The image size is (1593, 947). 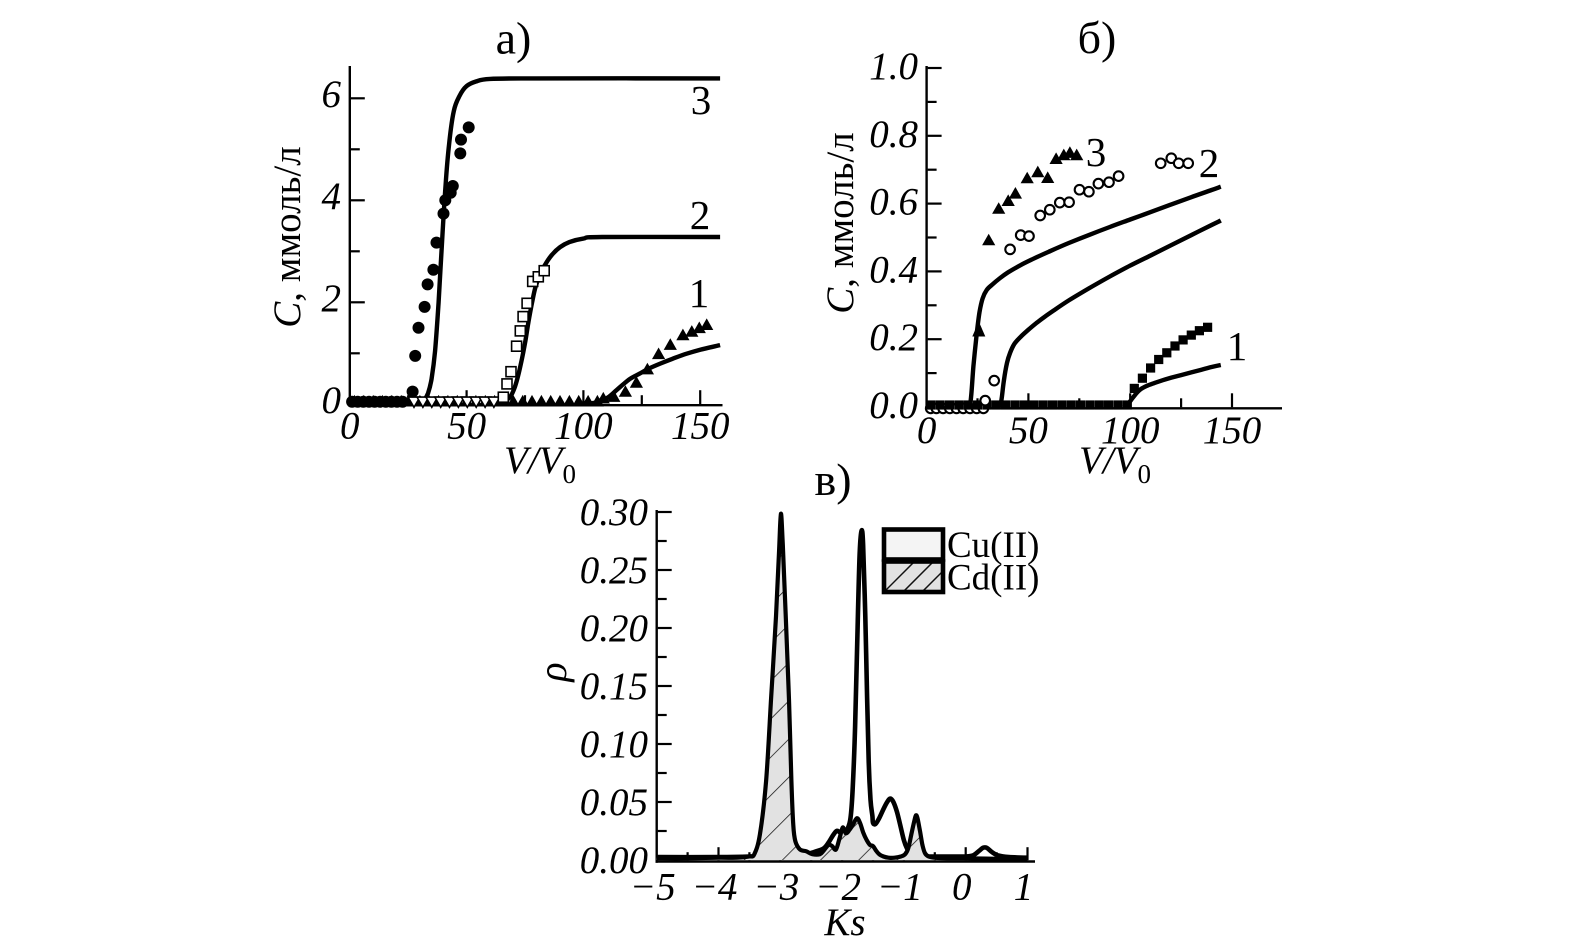 What do you see at coordinates (993, 578) in the screenshot?
I see `svg-text: Cd(II)` at bounding box center [993, 578].